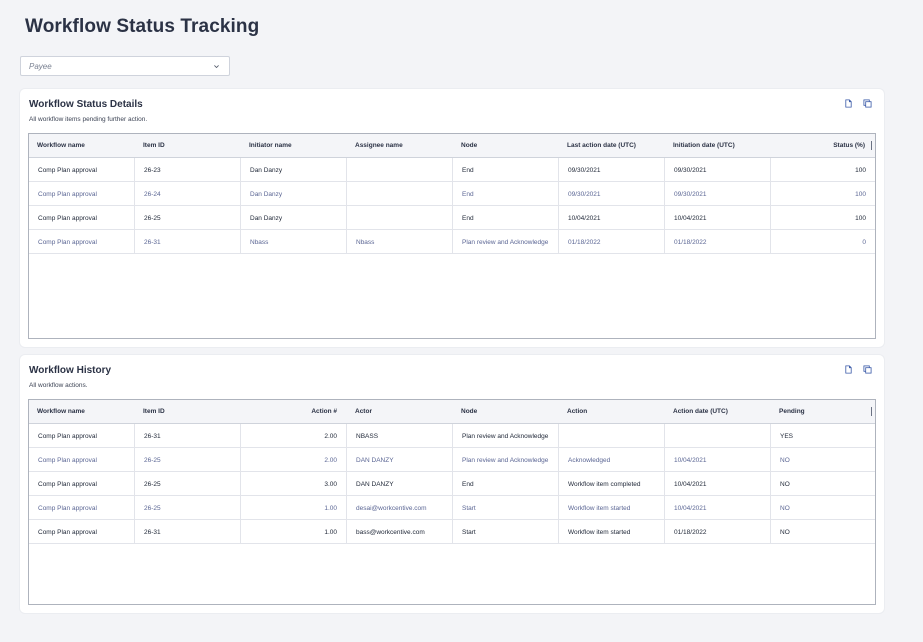  What do you see at coordinates (601, 145) in the screenshot?
I see `column-header: Last action date (UTC)` at bounding box center [601, 145].